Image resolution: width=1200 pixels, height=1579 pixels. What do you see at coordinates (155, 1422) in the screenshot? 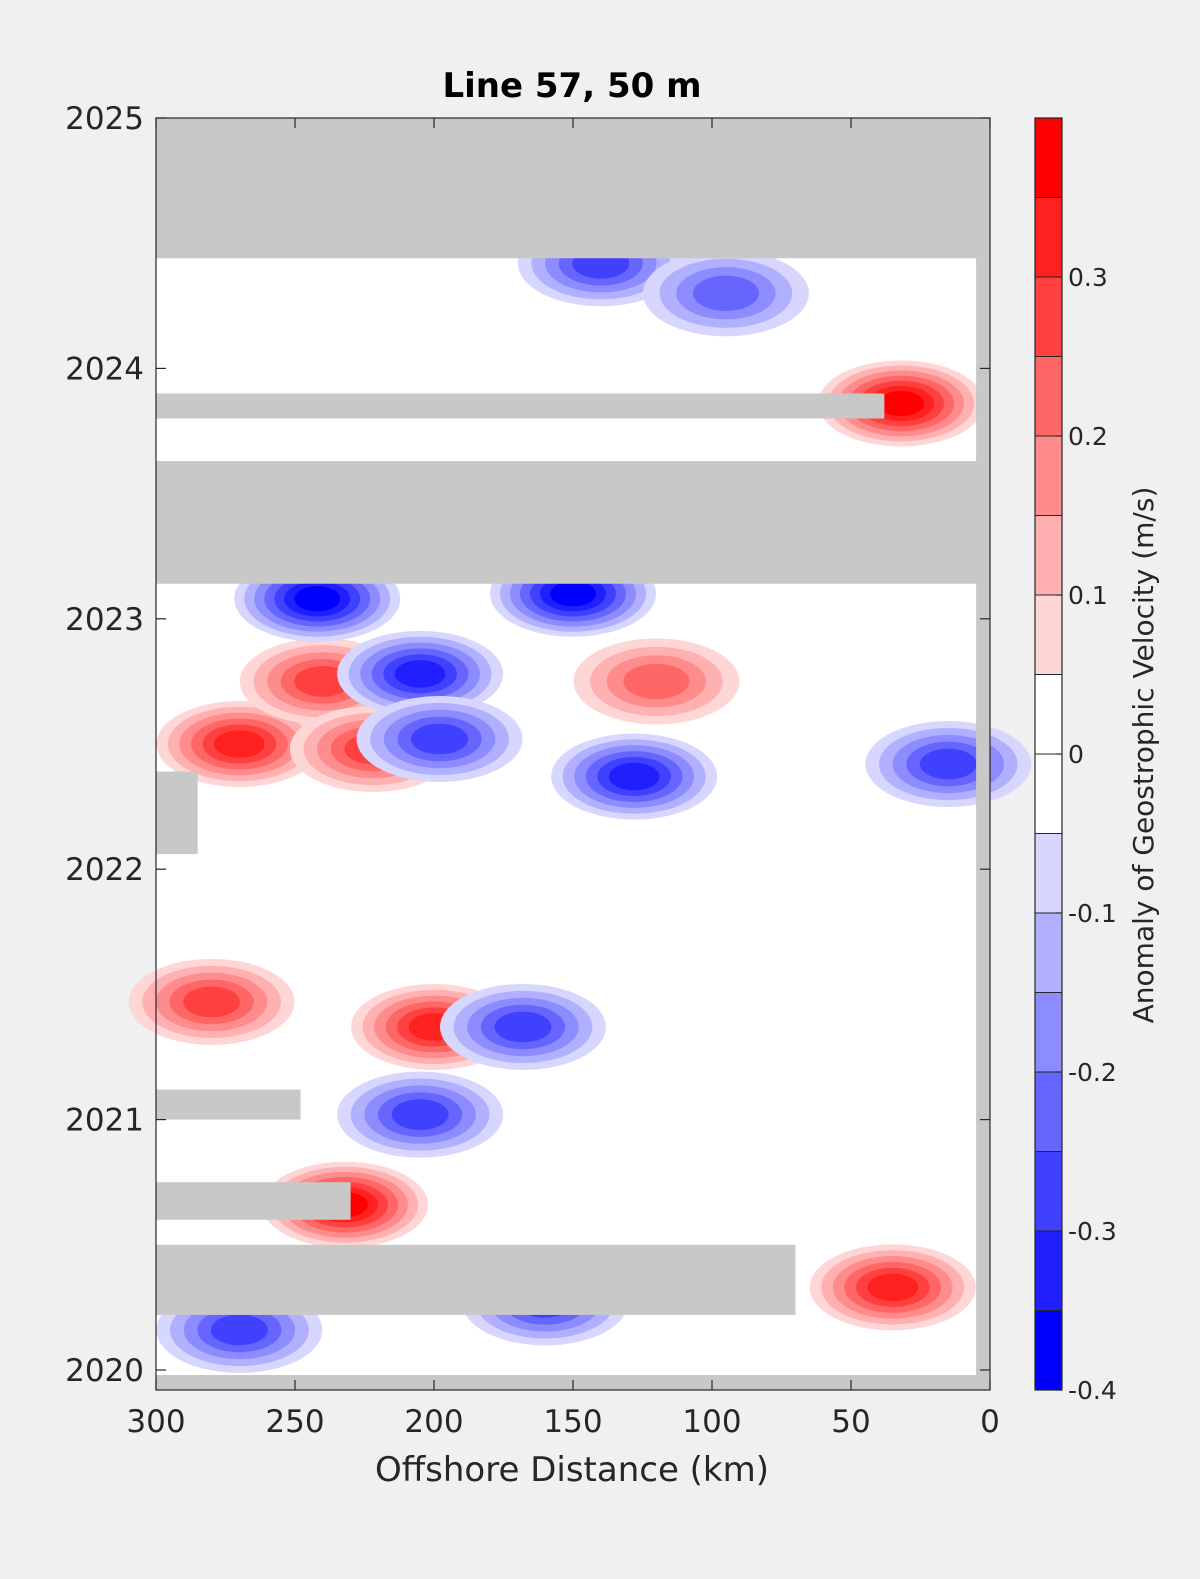
I see `x-tick-label: 300` at bounding box center [155, 1422].